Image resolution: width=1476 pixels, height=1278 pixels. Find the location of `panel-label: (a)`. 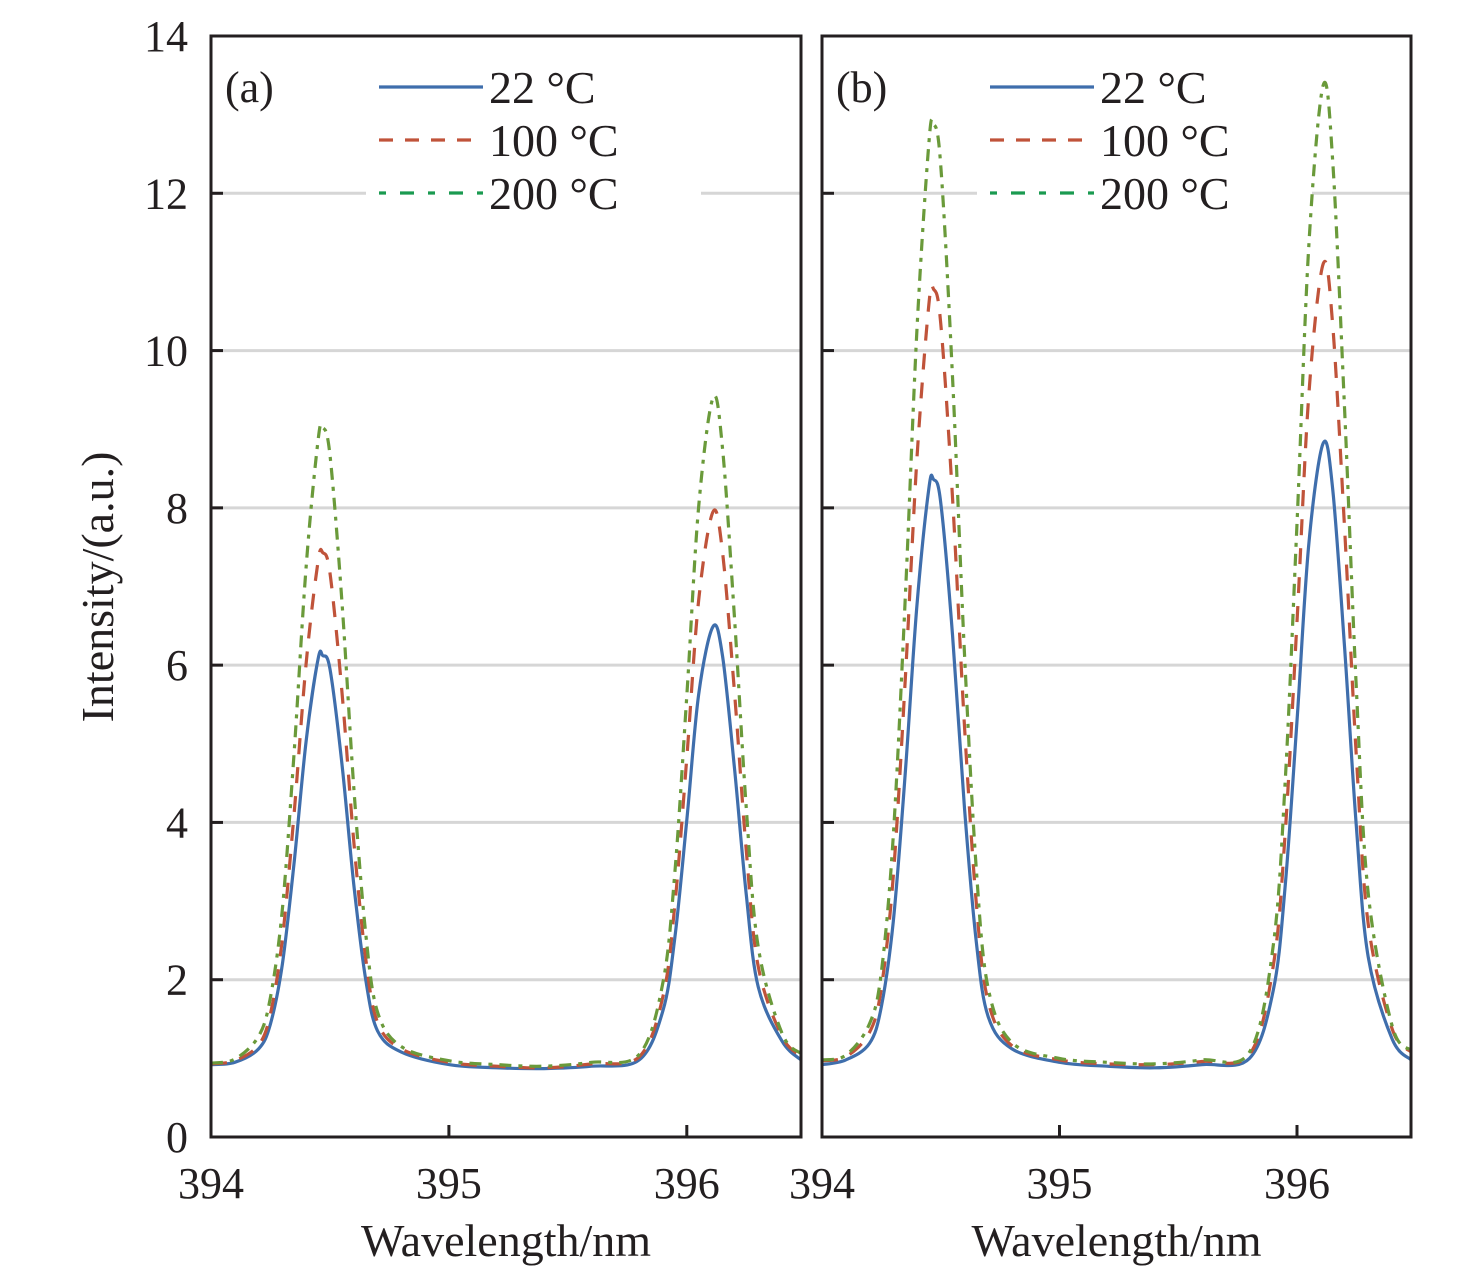

panel-label: (a) is located at coordinates (249, 87).